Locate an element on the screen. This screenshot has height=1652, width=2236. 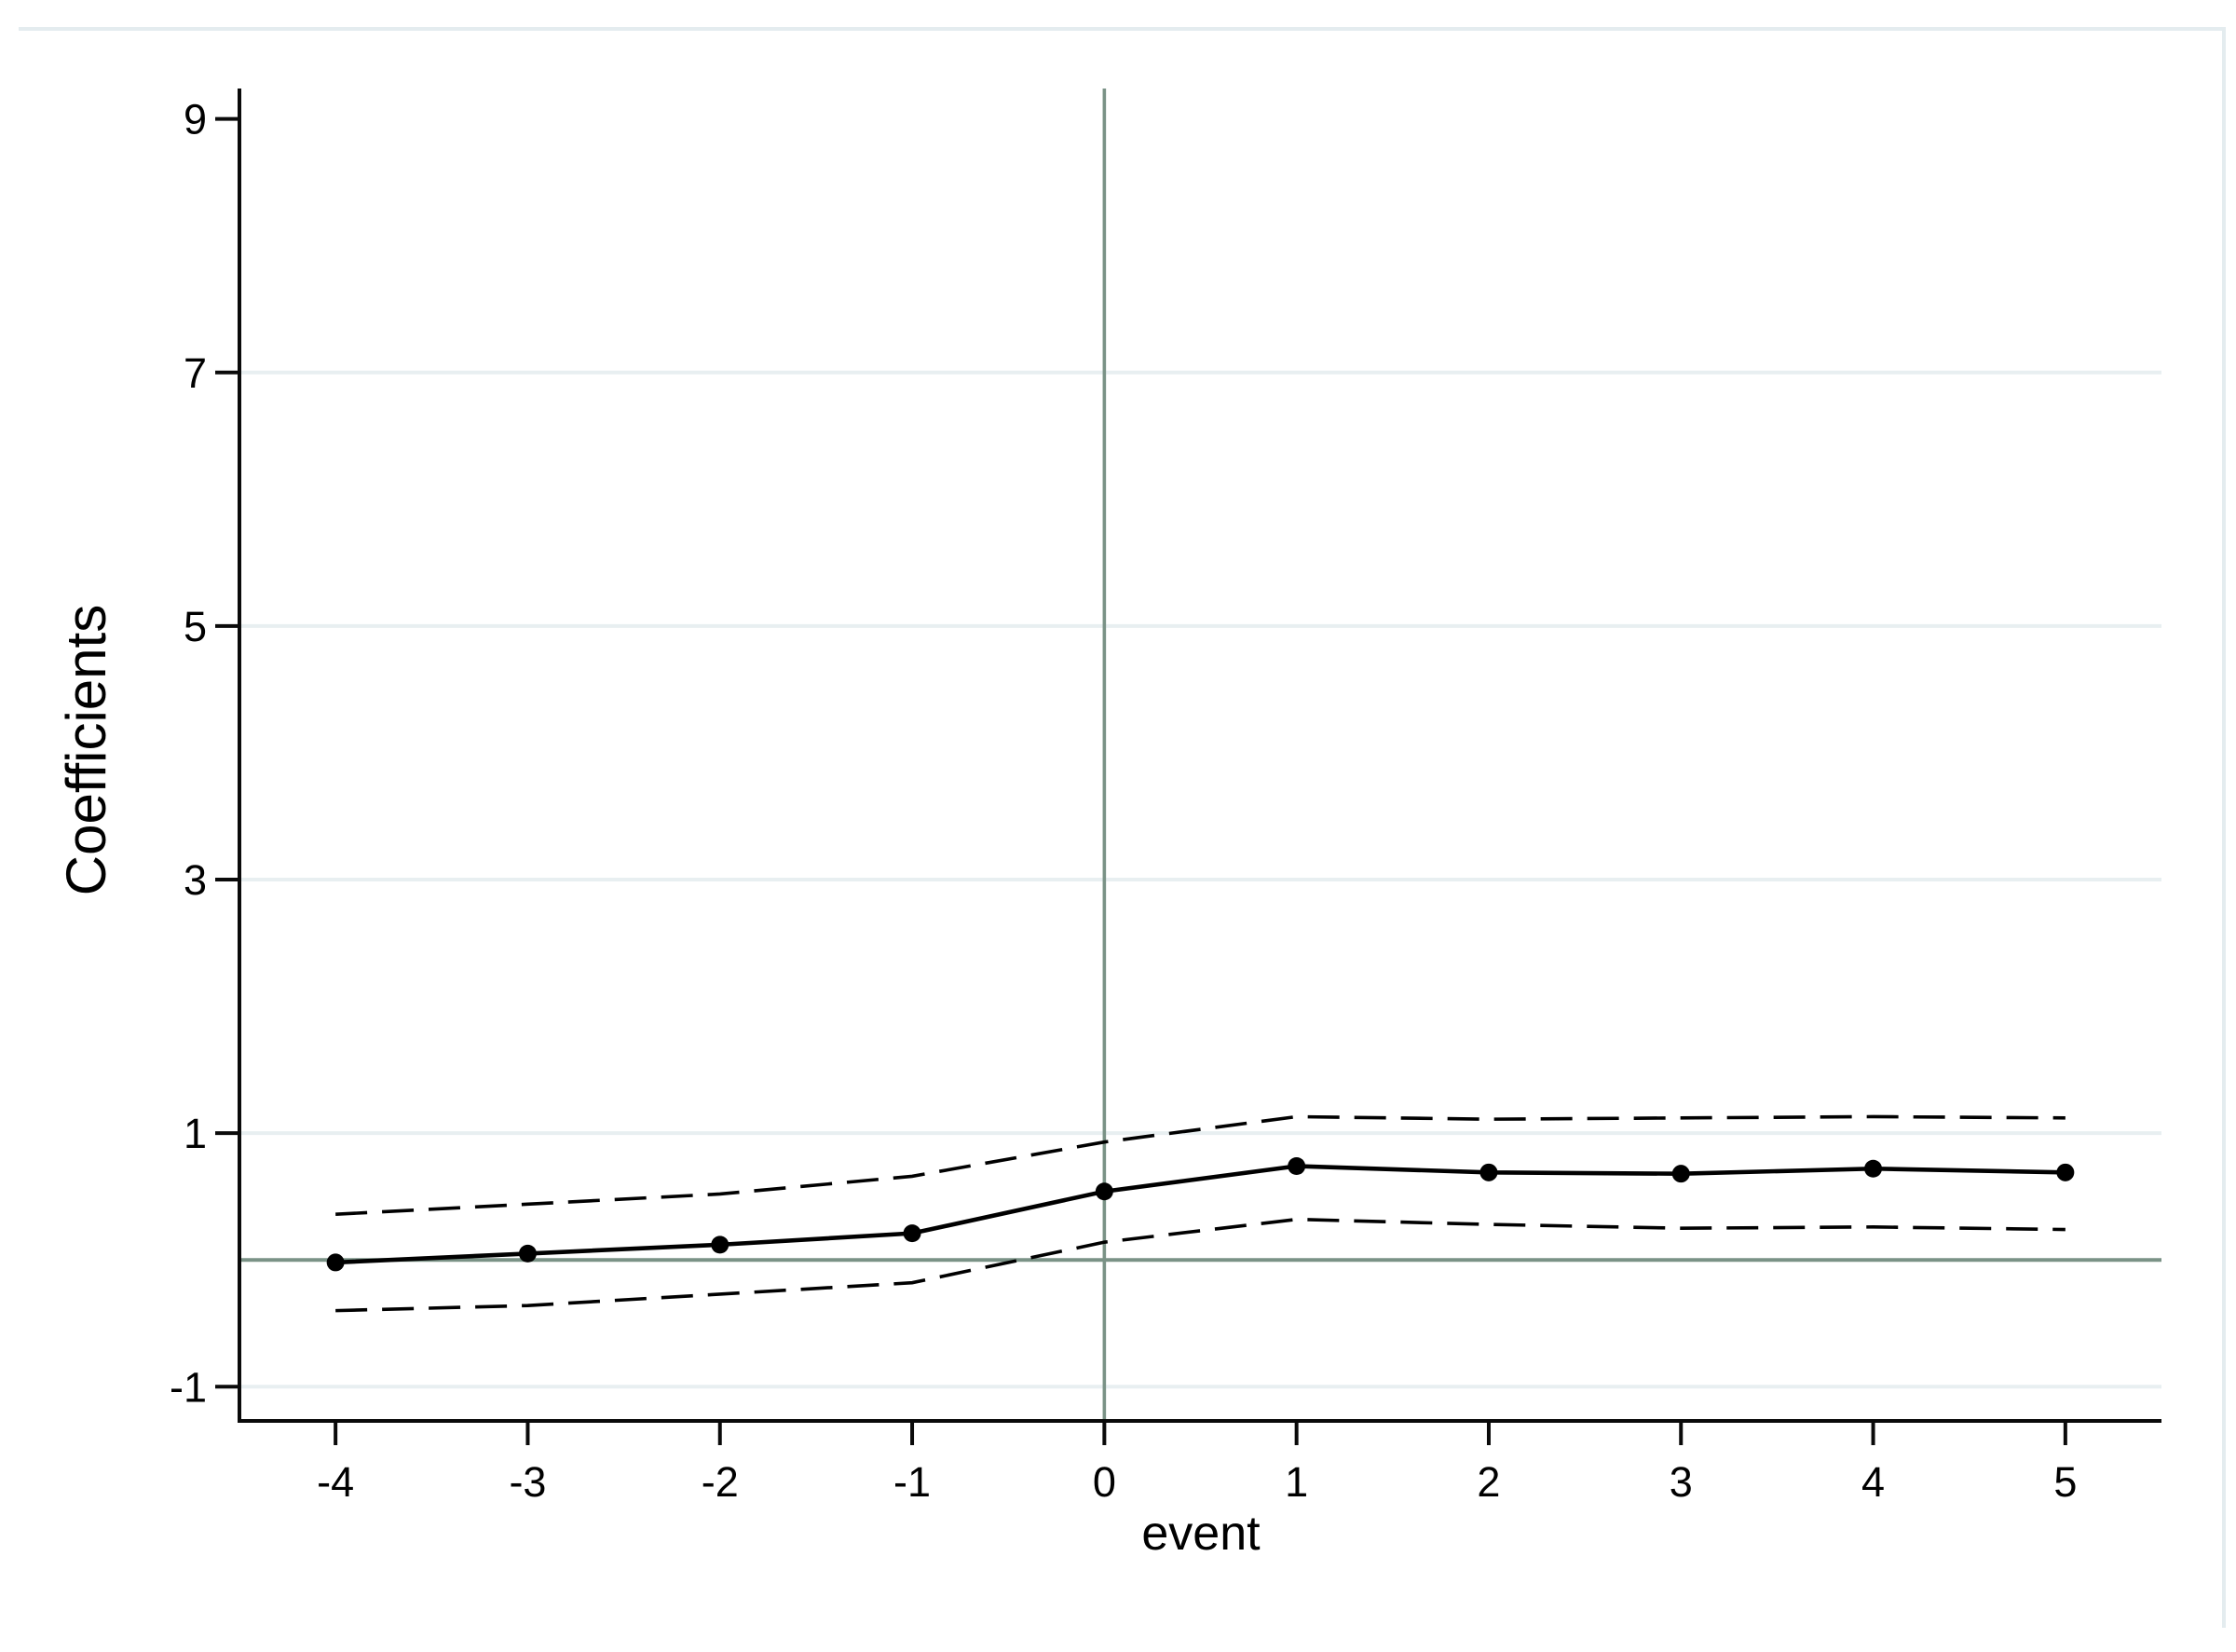
x-tick-label: 2 is located at coordinates (1488, 1482).